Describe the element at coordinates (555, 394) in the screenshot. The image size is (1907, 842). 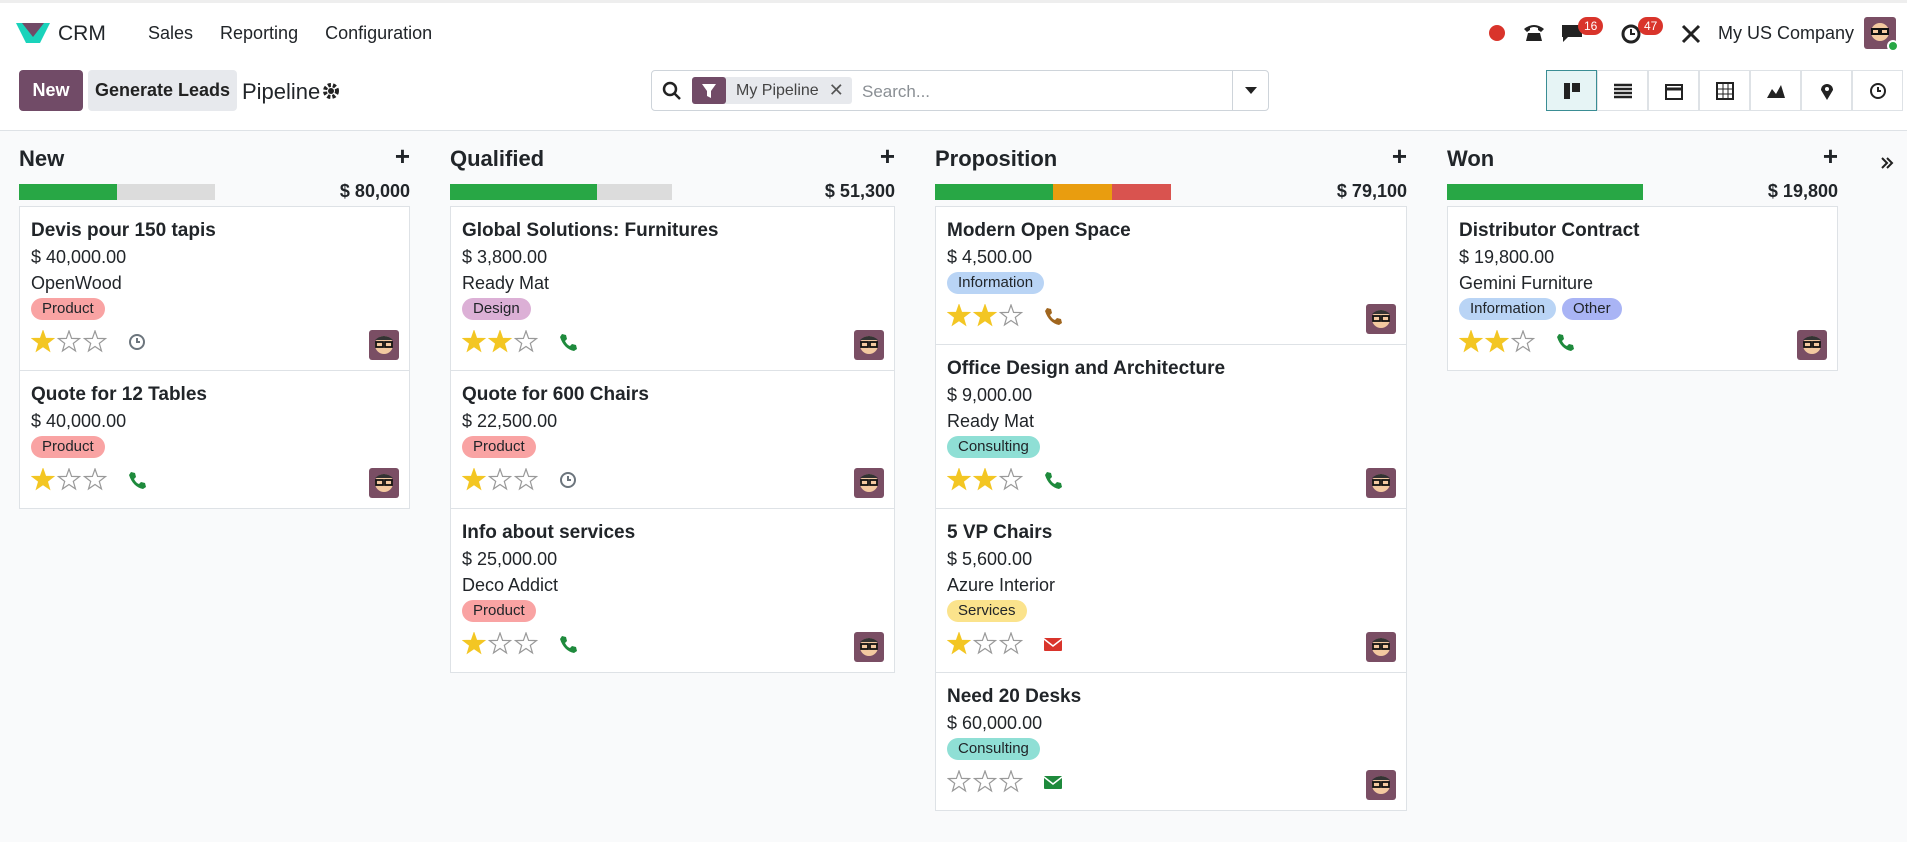
I see `card-title: Quote for 600 Chairs` at that location.